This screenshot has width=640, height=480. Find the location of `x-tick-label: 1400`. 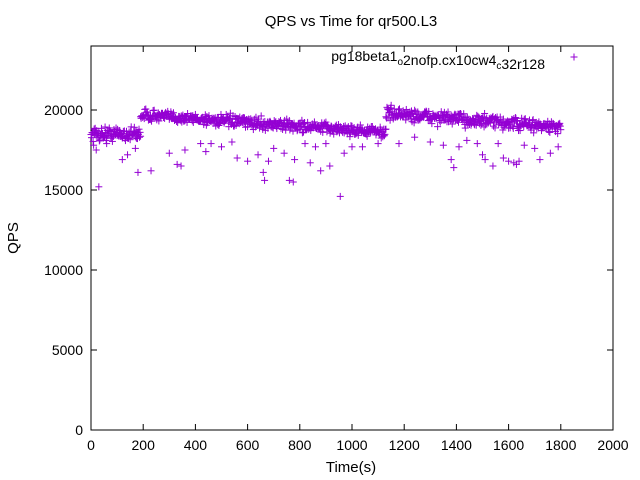

x-tick-label: 1400 is located at coordinates (456, 445).